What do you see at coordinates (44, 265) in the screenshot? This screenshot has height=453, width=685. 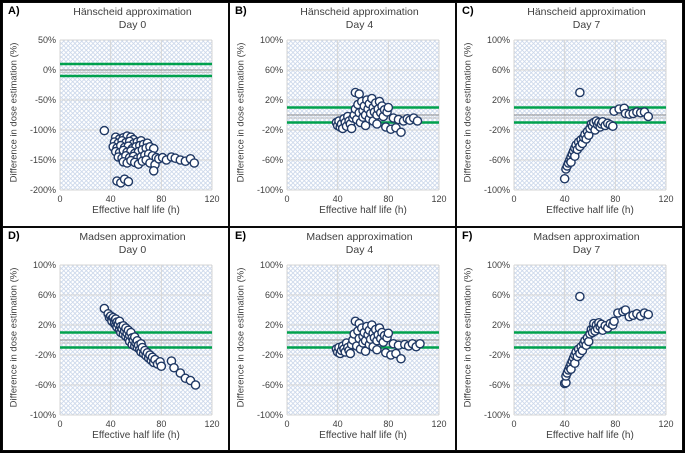 I see `y-tick-label: 100%` at bounding box center [44, 265].